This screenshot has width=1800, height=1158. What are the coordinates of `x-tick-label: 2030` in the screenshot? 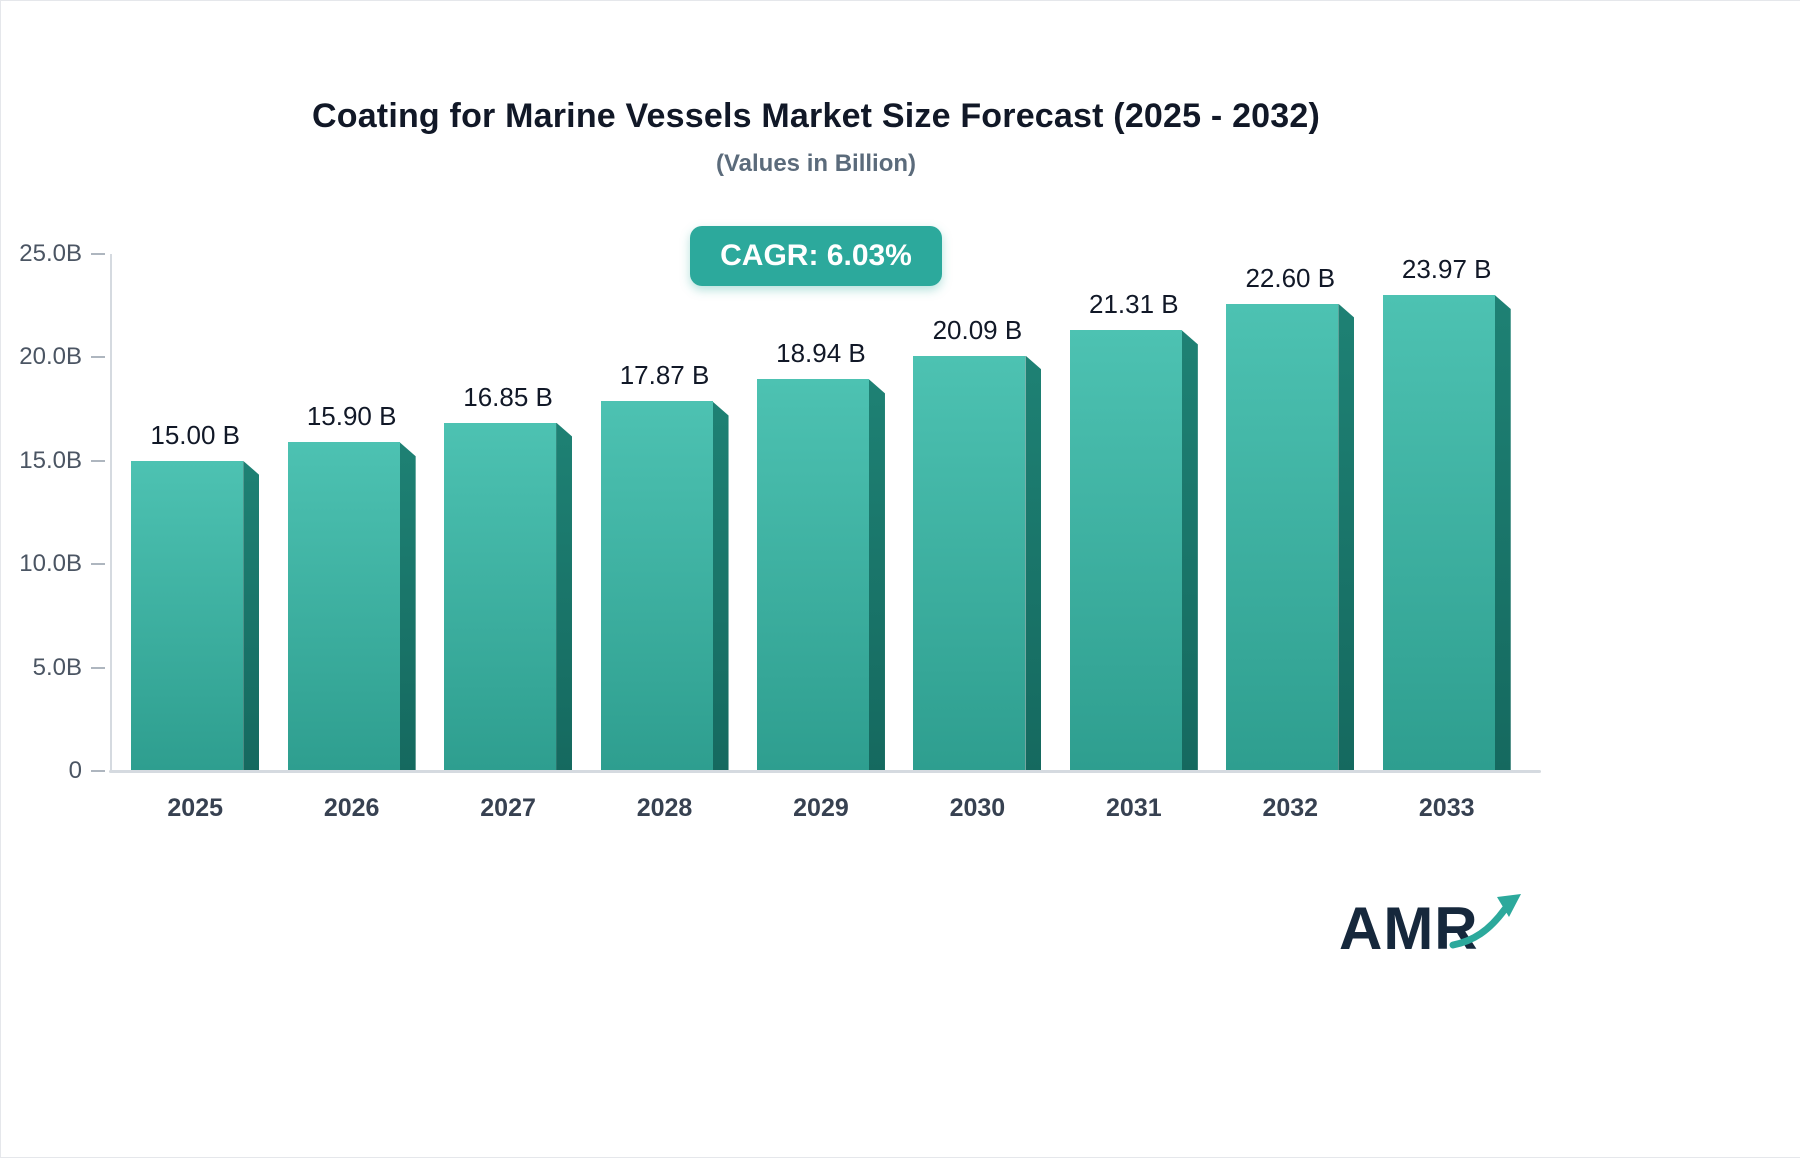 It's located at (977, 808).